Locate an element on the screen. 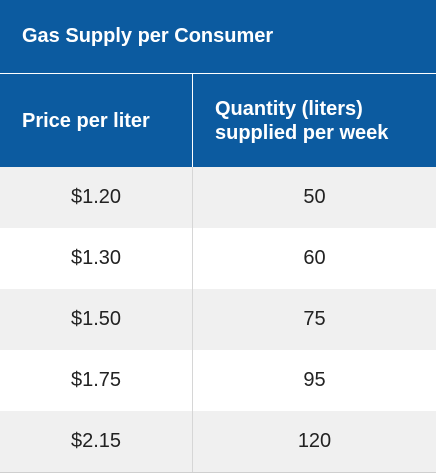 Image resolution: width=436 pixels, height=474 pixels. column-header-price: Price per liter is located at coordinates (86, 120).